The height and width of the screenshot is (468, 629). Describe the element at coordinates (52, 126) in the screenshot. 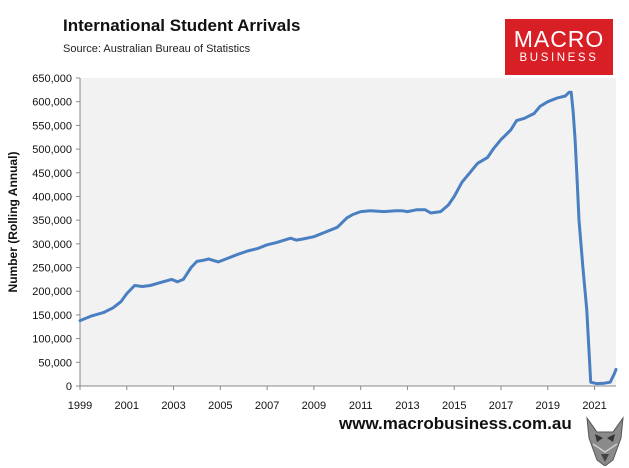

I see `y-tick-label: 550,000` at that location.